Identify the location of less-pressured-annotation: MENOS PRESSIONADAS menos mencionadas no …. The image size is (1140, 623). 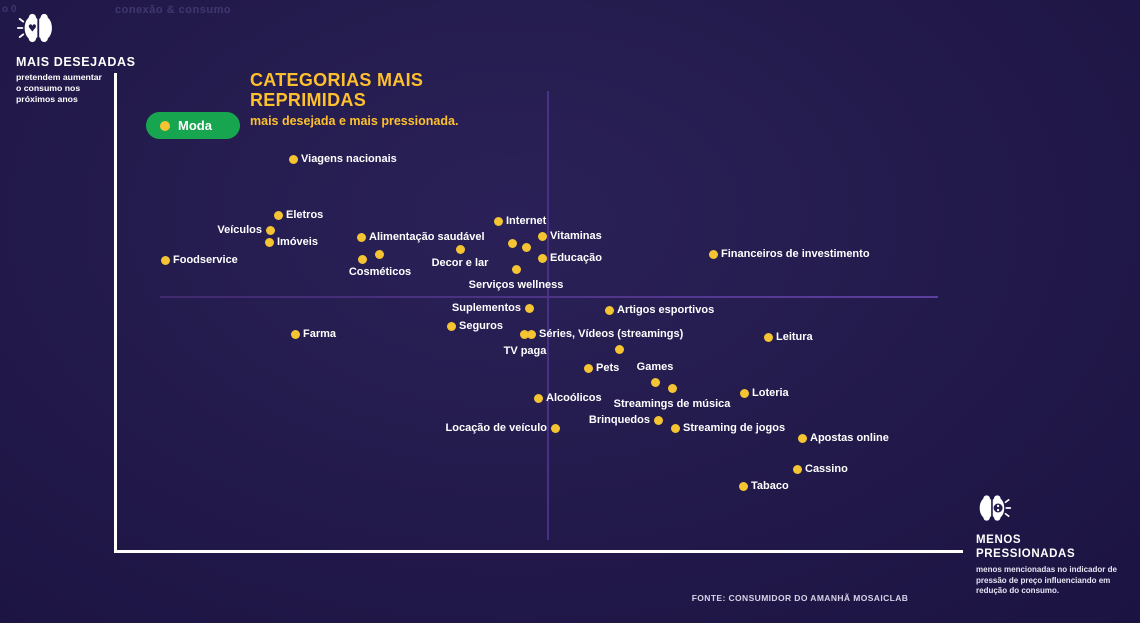
(1051, 543).